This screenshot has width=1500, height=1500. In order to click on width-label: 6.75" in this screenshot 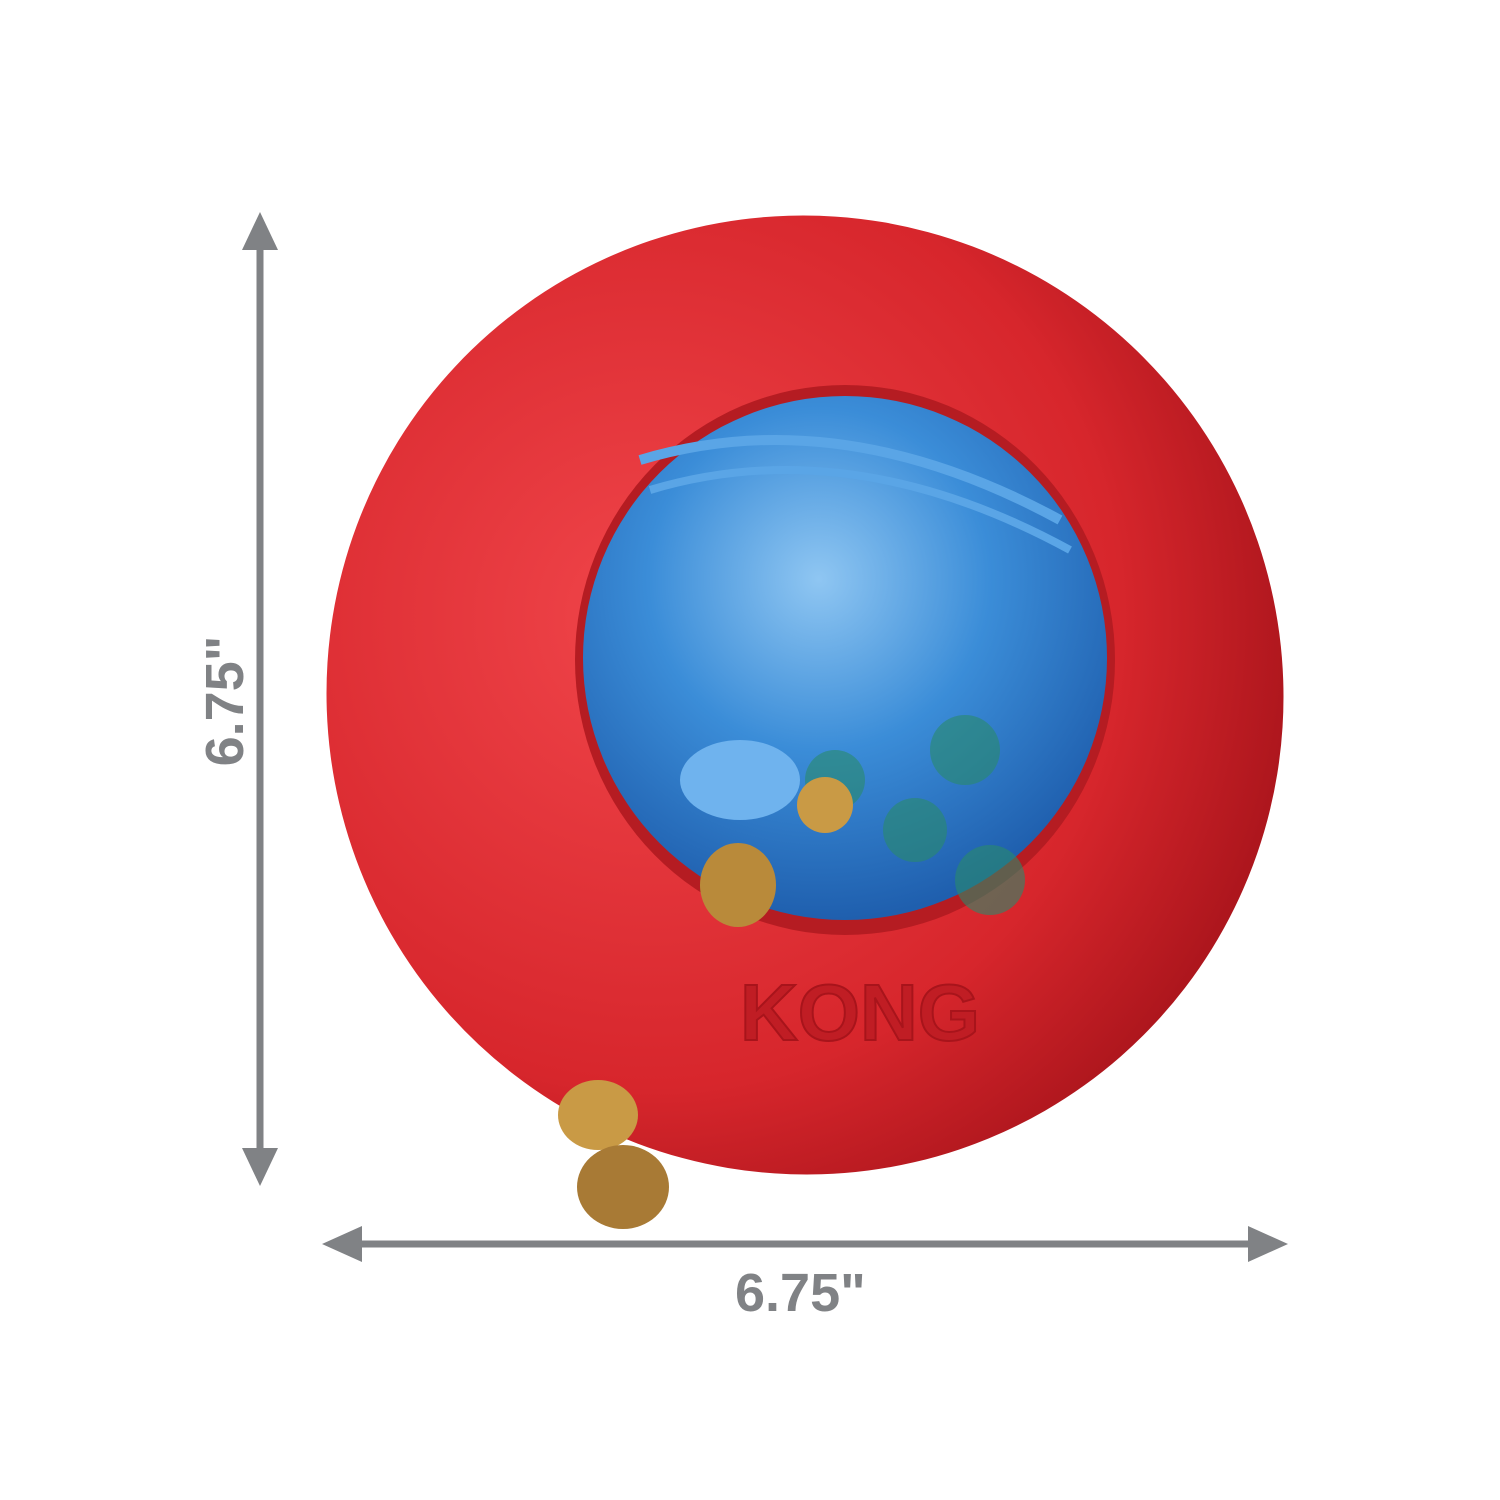, I will do `click(800, 1293)`.